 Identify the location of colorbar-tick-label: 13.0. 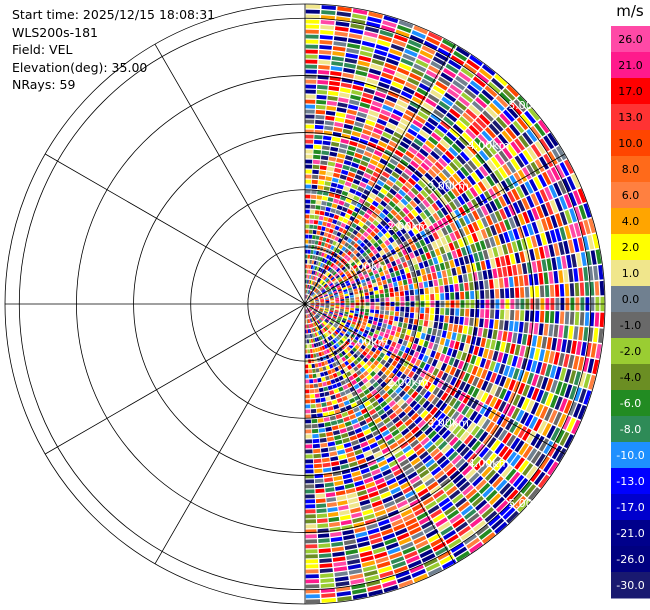
(630, 117).